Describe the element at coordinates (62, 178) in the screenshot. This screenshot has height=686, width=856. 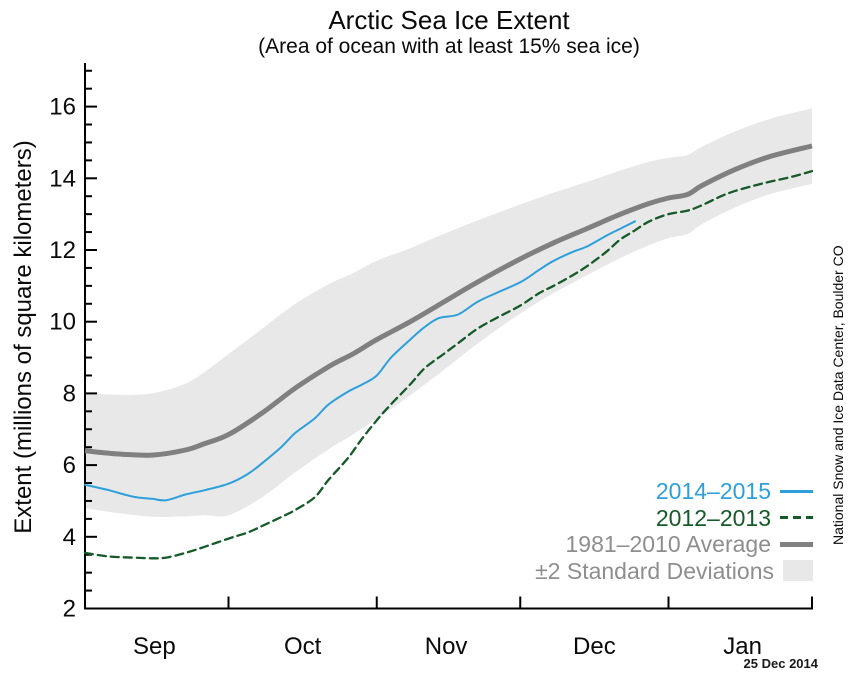
I see `y-tick-label: 14` at that location.